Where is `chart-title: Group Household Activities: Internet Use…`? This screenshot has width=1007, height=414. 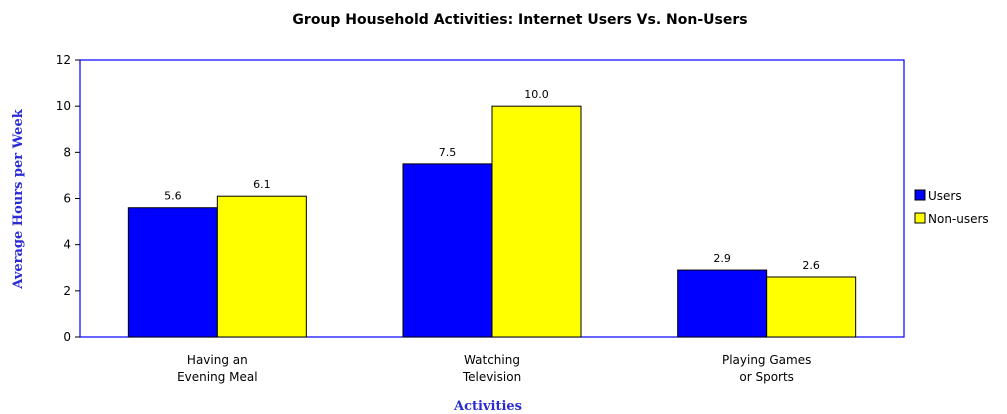 chart-title: Group Household Activities: Internet Use… is located at coordinates (519, 20).